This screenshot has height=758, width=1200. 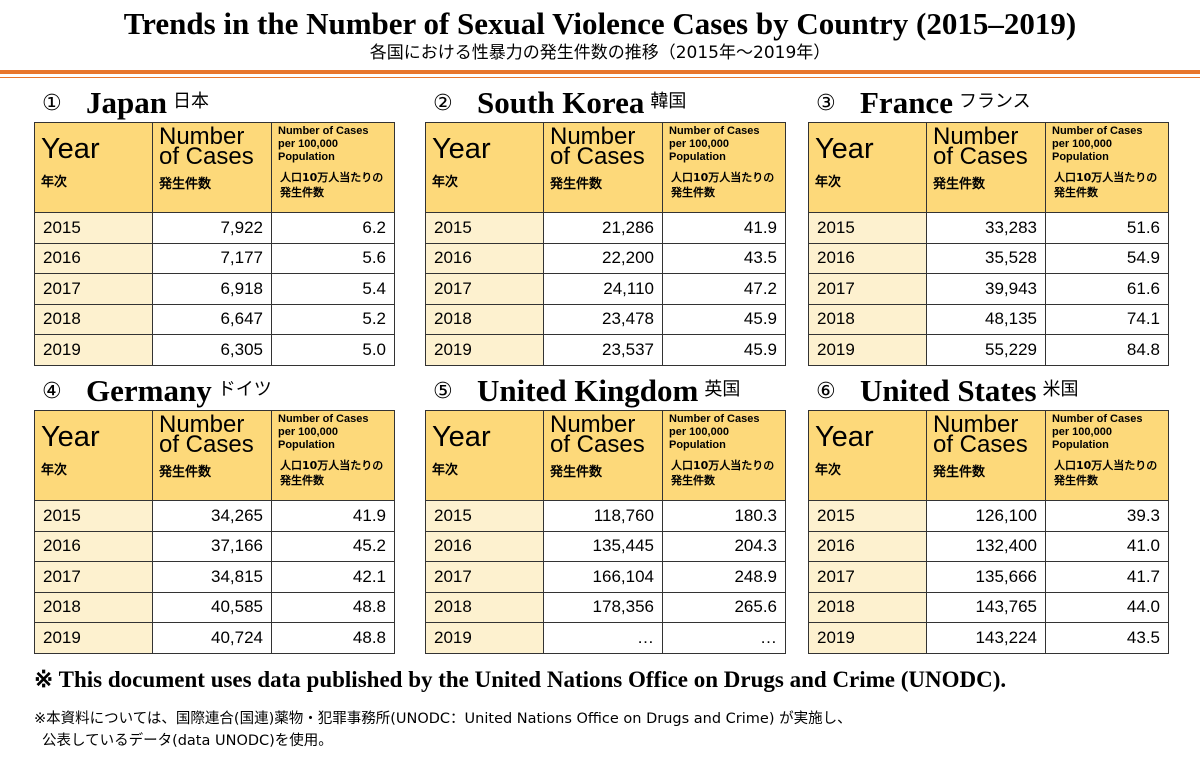 I want to click on table-row: 2017 135,666 41.7, so click(x=988, y=577).